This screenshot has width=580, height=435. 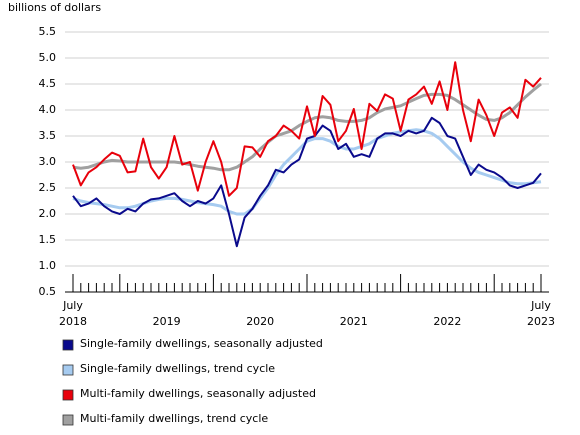 What do you see at coordinates (48, 161) in the screenshot?
I see `y-tick-label: 3.0` at bounding box center [48, 161].